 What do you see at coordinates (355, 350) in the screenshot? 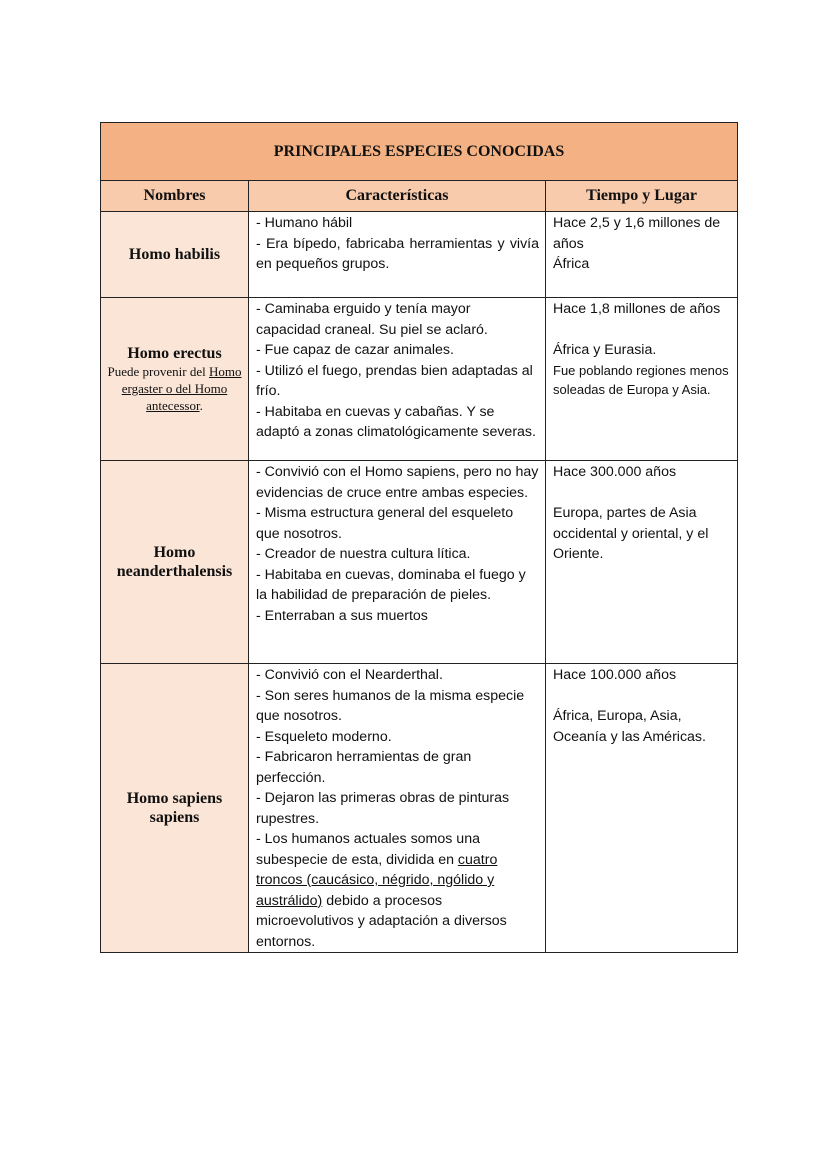
I see `characteristic: - Fue capaz de cazar animales.` at bounding box center [355, 350].